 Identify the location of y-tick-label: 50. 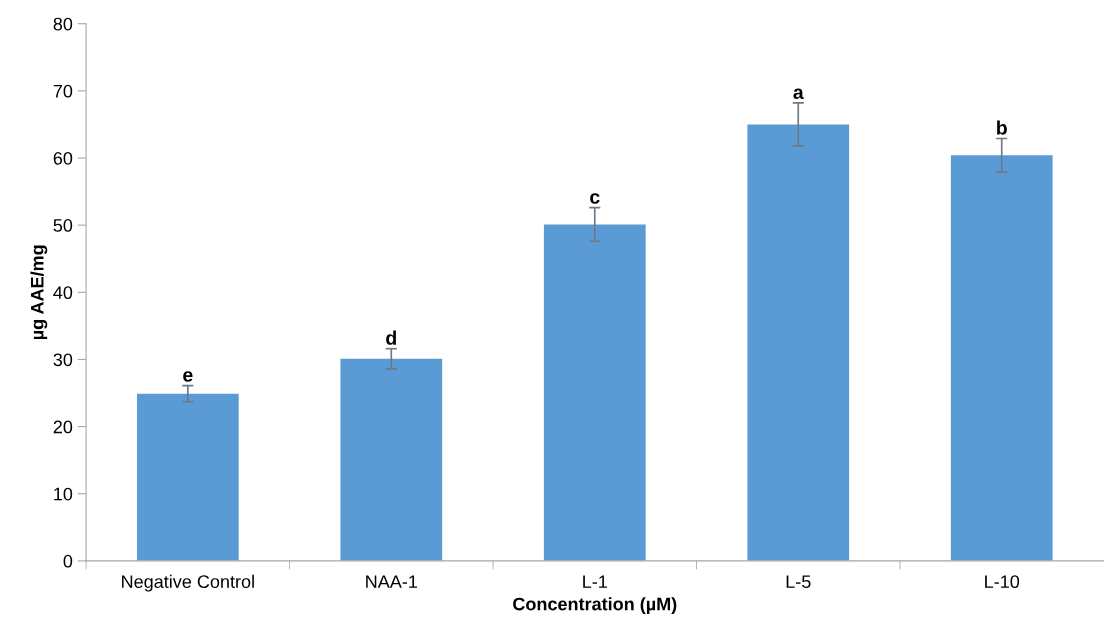
(63, 225).